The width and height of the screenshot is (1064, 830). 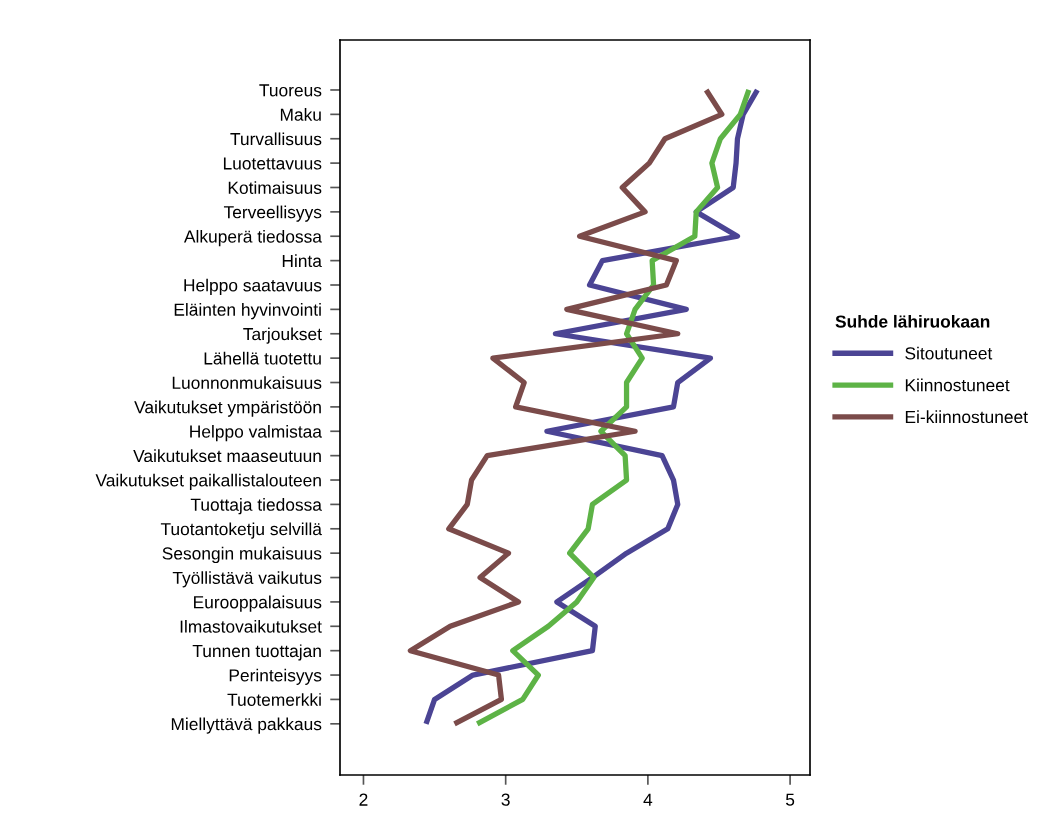 I want to click on y-tick-label: Tunnen tuottajan, so click(x=256, y=652).